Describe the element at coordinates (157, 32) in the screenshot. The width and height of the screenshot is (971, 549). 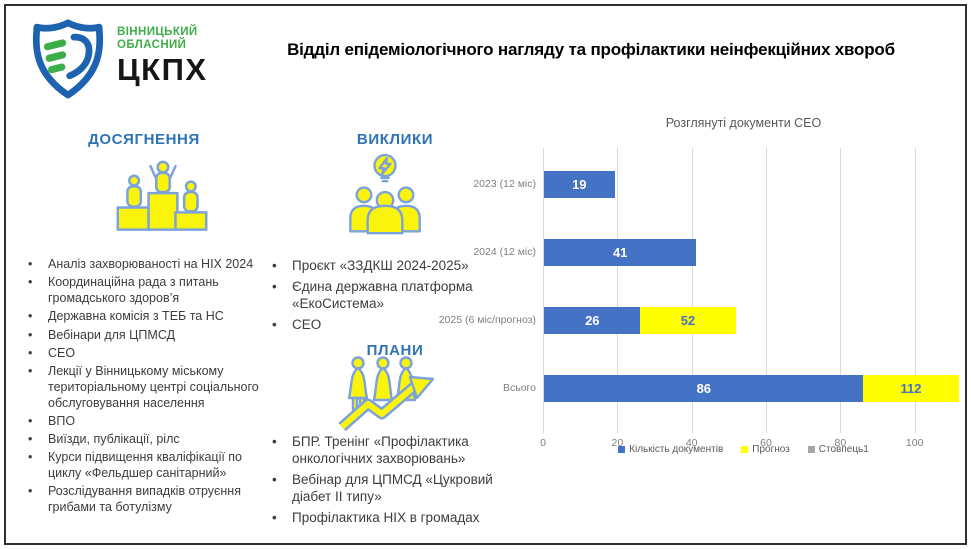
I see `org-name-line1: ВІННИЦЬКИЙ` at that location.